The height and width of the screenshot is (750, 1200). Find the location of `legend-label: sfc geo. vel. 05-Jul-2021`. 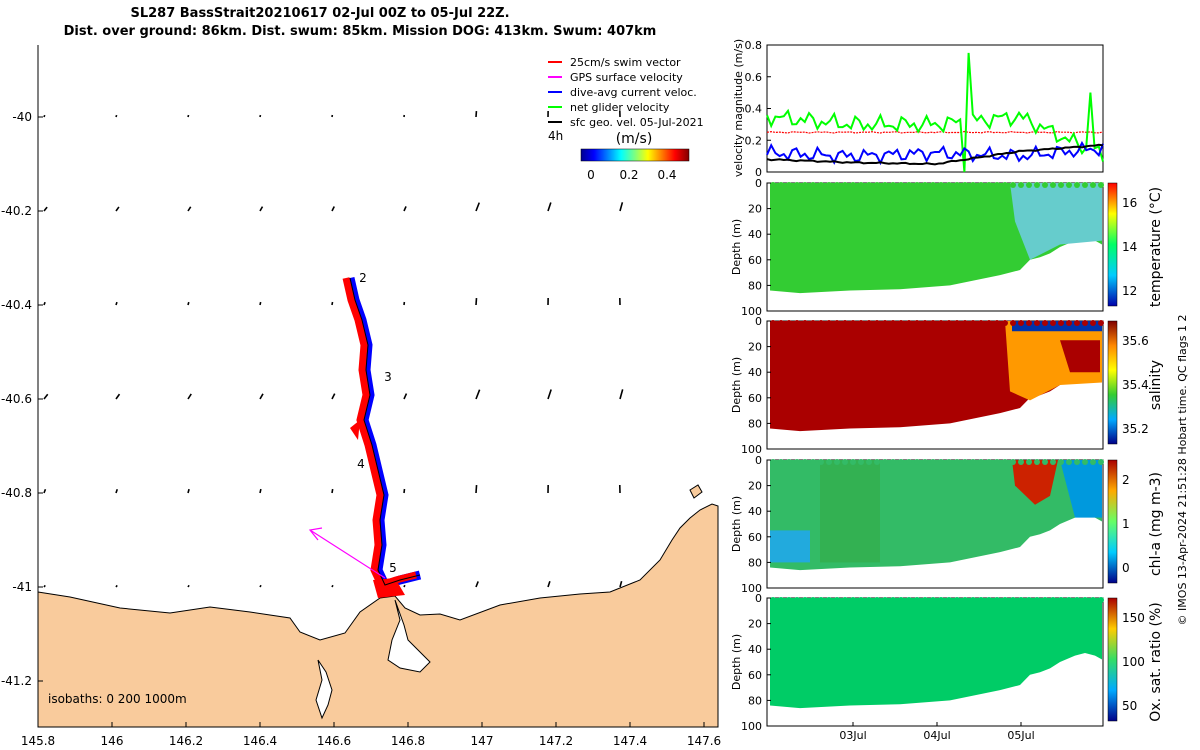

legend-label: sfc geo. vel. 05-Jul-2021 is located at coordinates (637, 122).